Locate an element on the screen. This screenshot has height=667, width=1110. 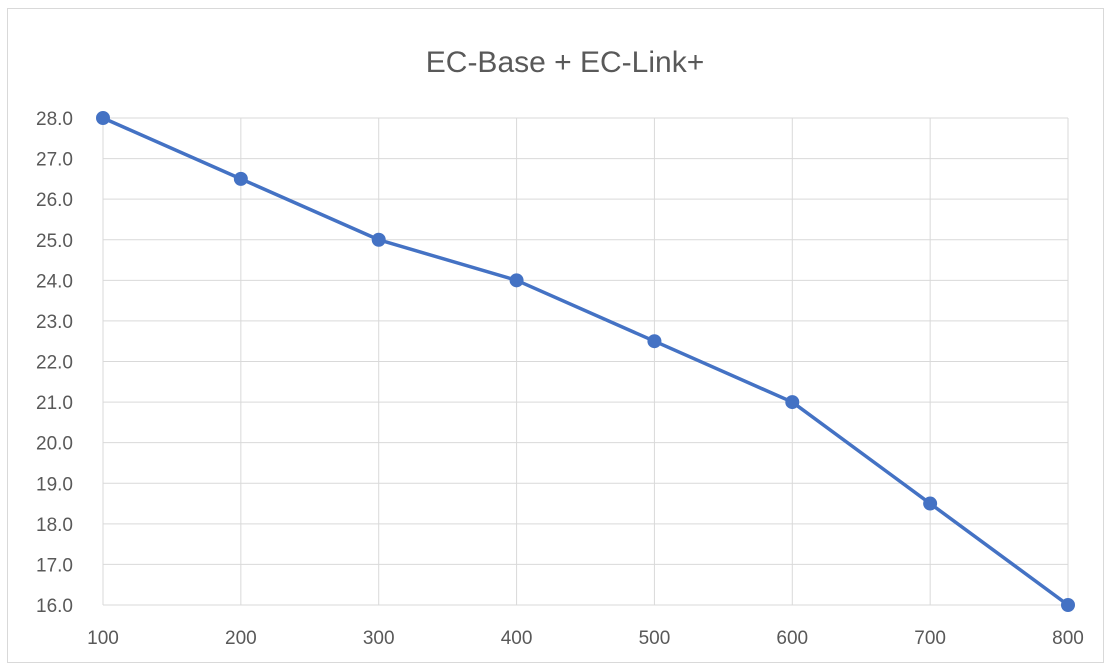
y-tick-label: 28.0 is located at coordinates (54, 119).